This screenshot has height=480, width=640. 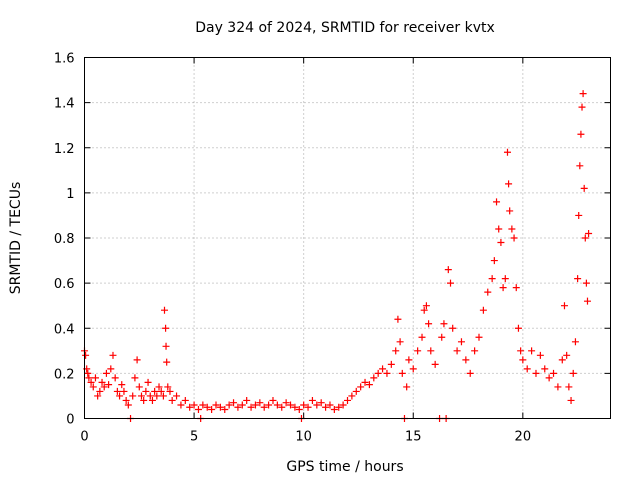 I want to click on y-tick-label: 1, so click(x=70, y=194).